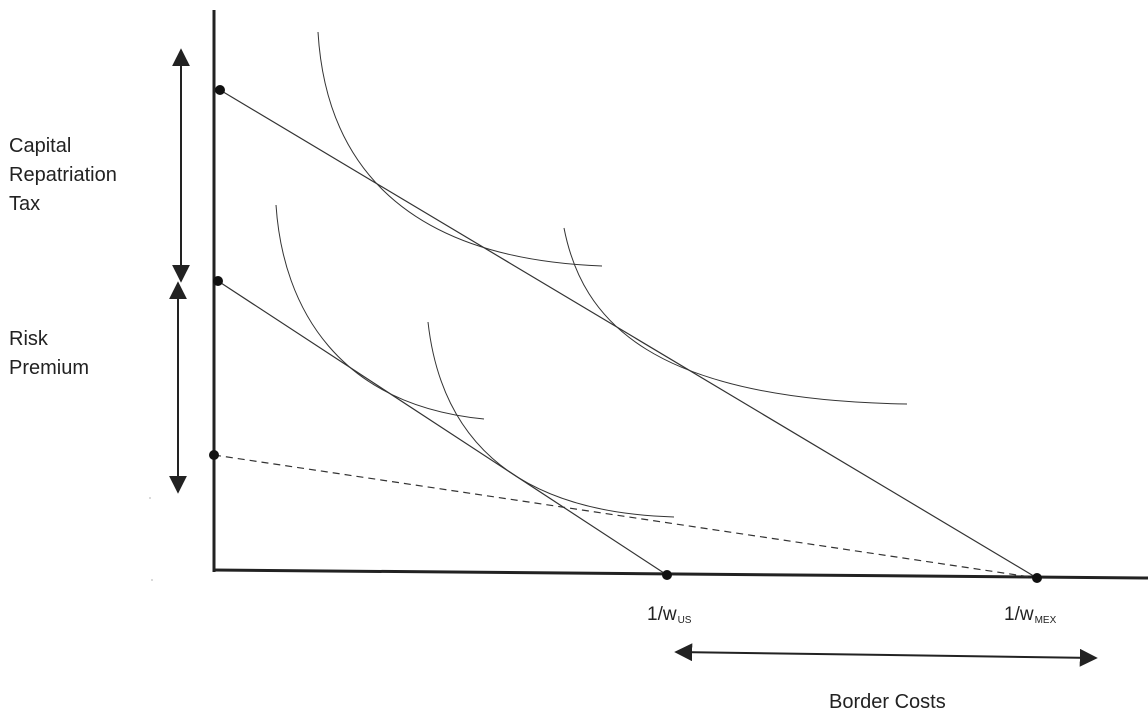 Image resolution: width=1148 pixels, height=723 pixels. I want to click on dashed-budget-line, so click(625, 516).